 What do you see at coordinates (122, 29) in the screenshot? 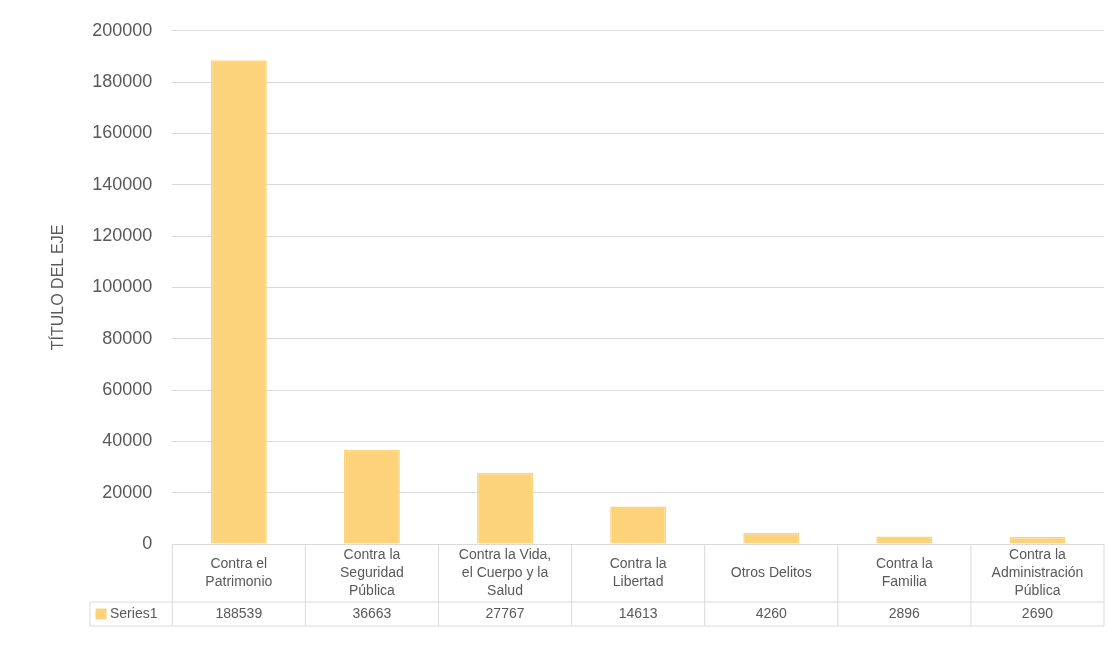
I see `y-tick-label: 200000` at bounding box center [122, 29].